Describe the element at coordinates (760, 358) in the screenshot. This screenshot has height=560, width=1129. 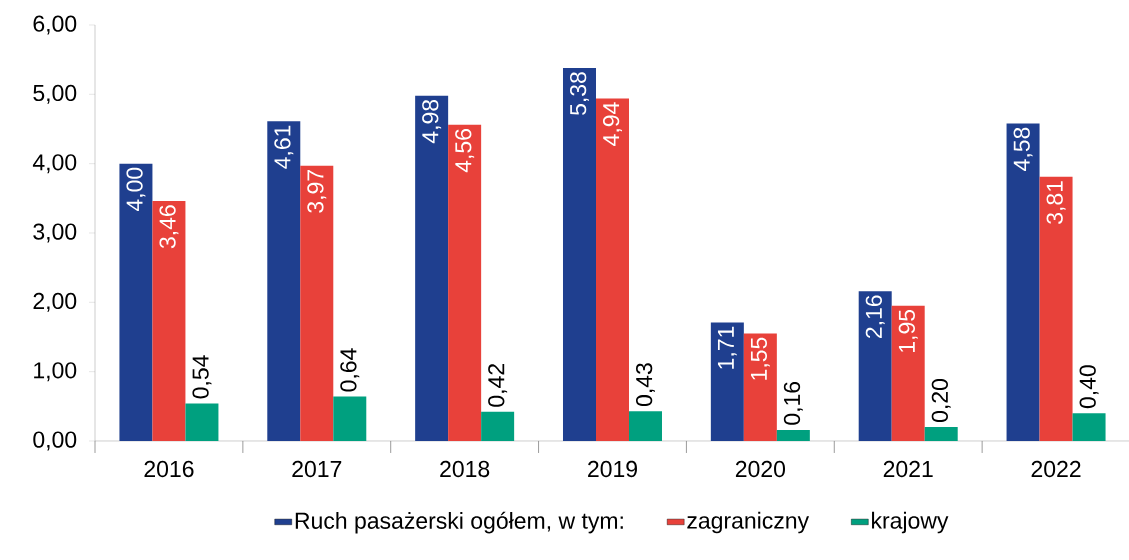
I see `data-label: 1,55` at that location.